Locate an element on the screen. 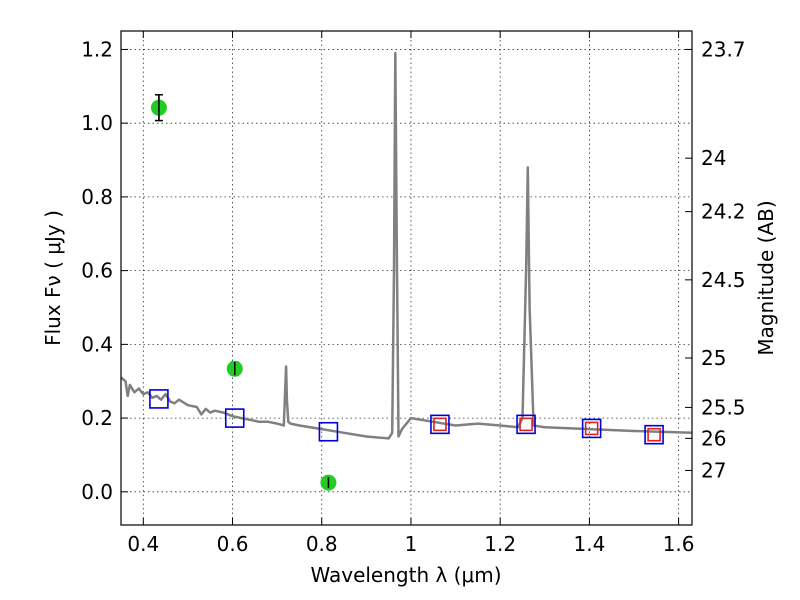 The width and height of the screenshot is (800, 600). y-tick-label: 1.0 is located at coordinates (97, 123).